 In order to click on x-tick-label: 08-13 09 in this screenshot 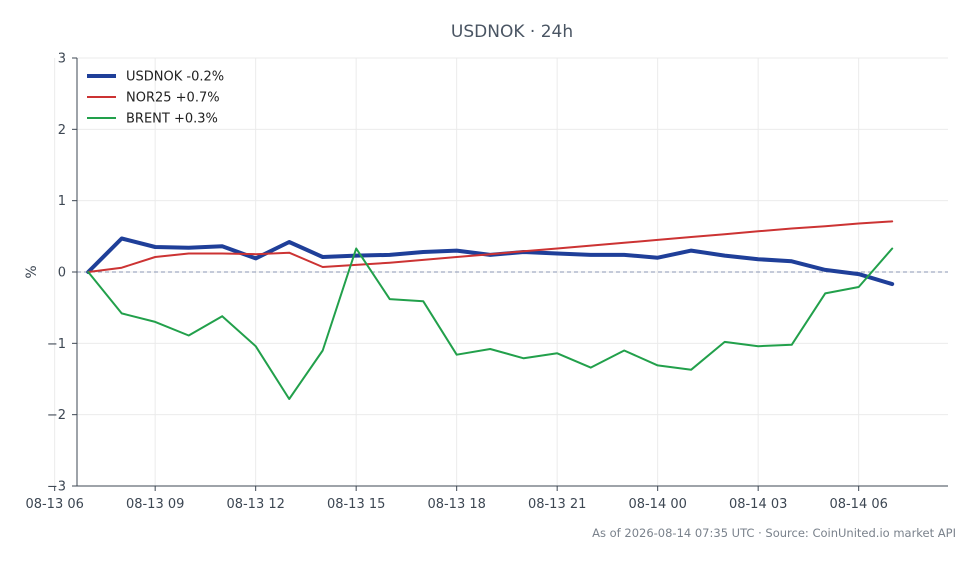, I will do `click(155, 504)`.